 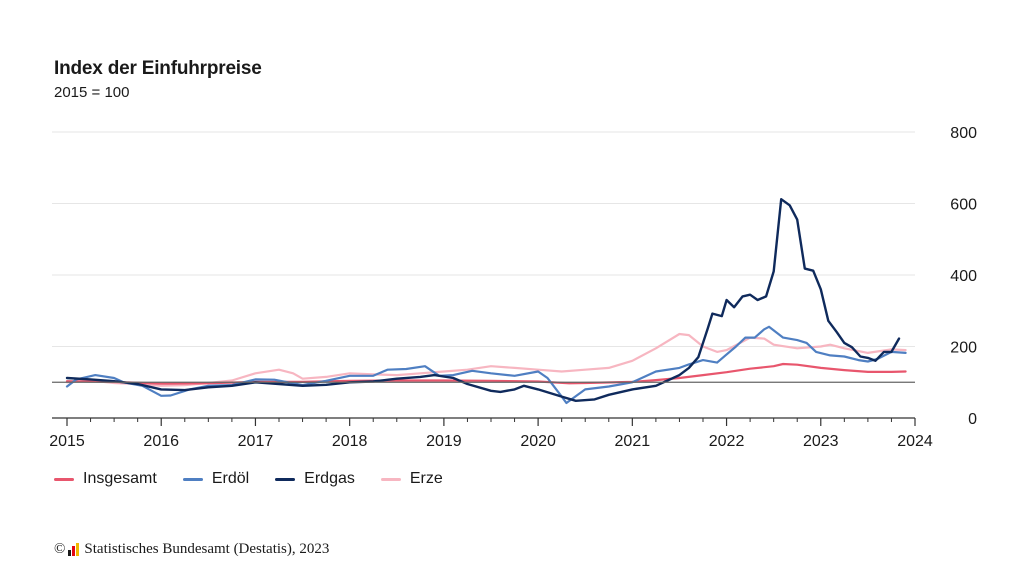 I want to click on legend-label: Erze, so click(x=426, y=478).